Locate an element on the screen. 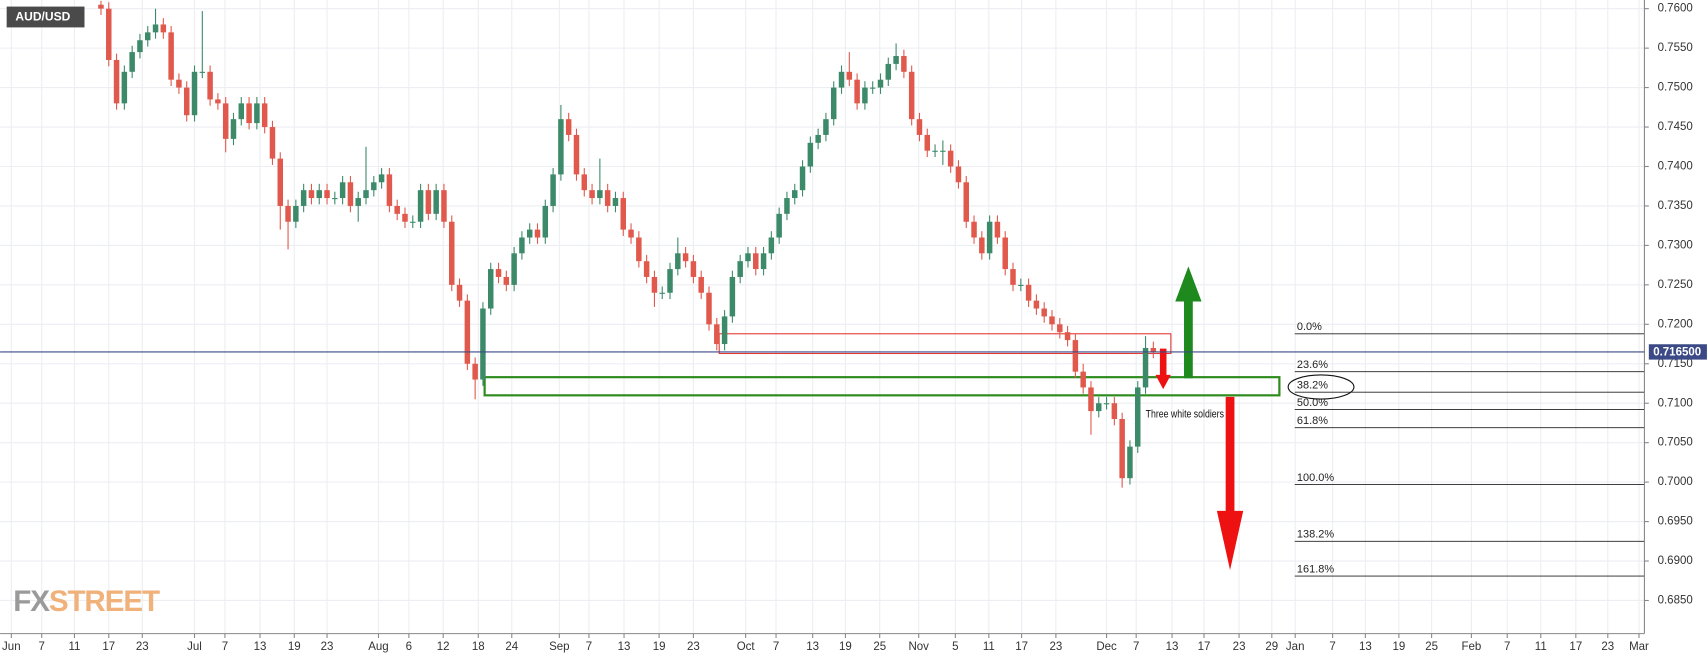 The width and height of the screenshot is (1707, 655). x-tick-label: Sep is located at coordinates (559, 647).